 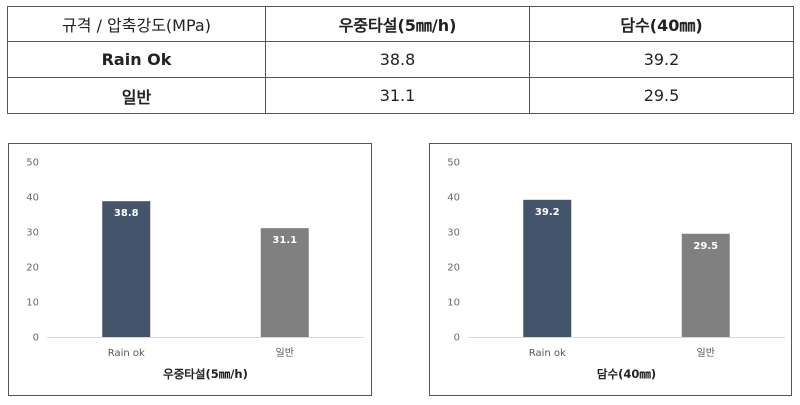 What do you see at coordinates (284, 240) in the screenshot?
I see `bar-value-label: 31.1` at bounding box center [284, 240].